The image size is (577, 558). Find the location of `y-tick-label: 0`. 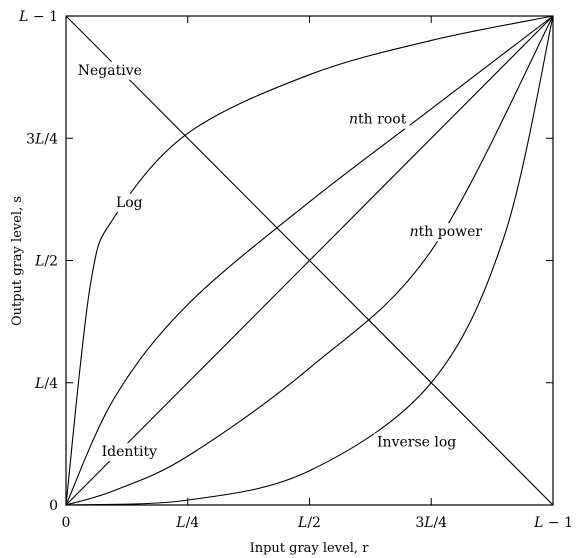

y-tick-label: 0 is located at coordinates (53, 506).